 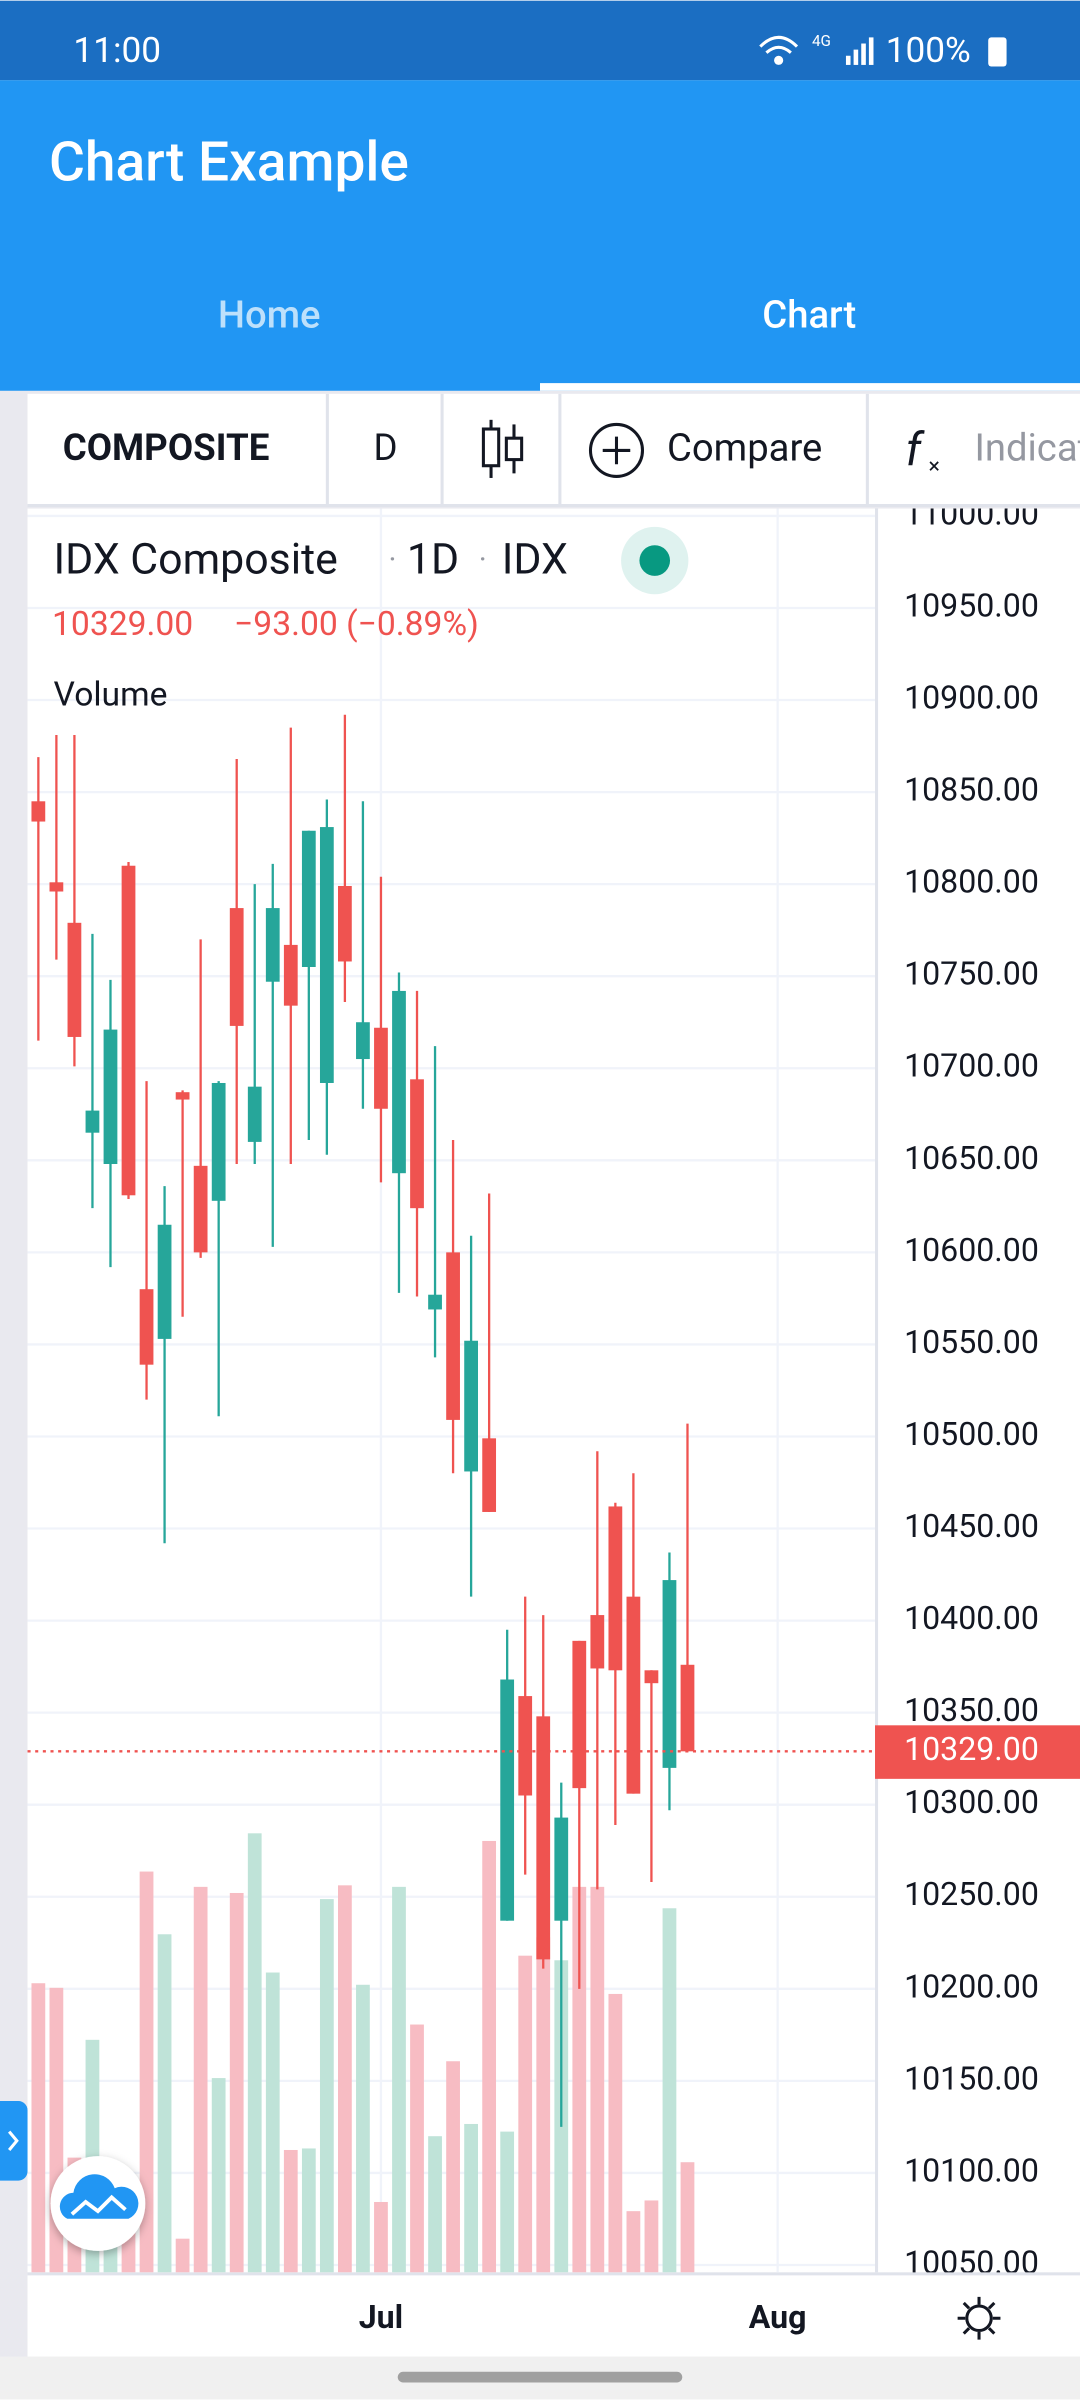 What do you see at coordinates (971, 1710) in the screenshot?
I see `y-tick-label: 10350.00` at bounding box center [971, 1710].